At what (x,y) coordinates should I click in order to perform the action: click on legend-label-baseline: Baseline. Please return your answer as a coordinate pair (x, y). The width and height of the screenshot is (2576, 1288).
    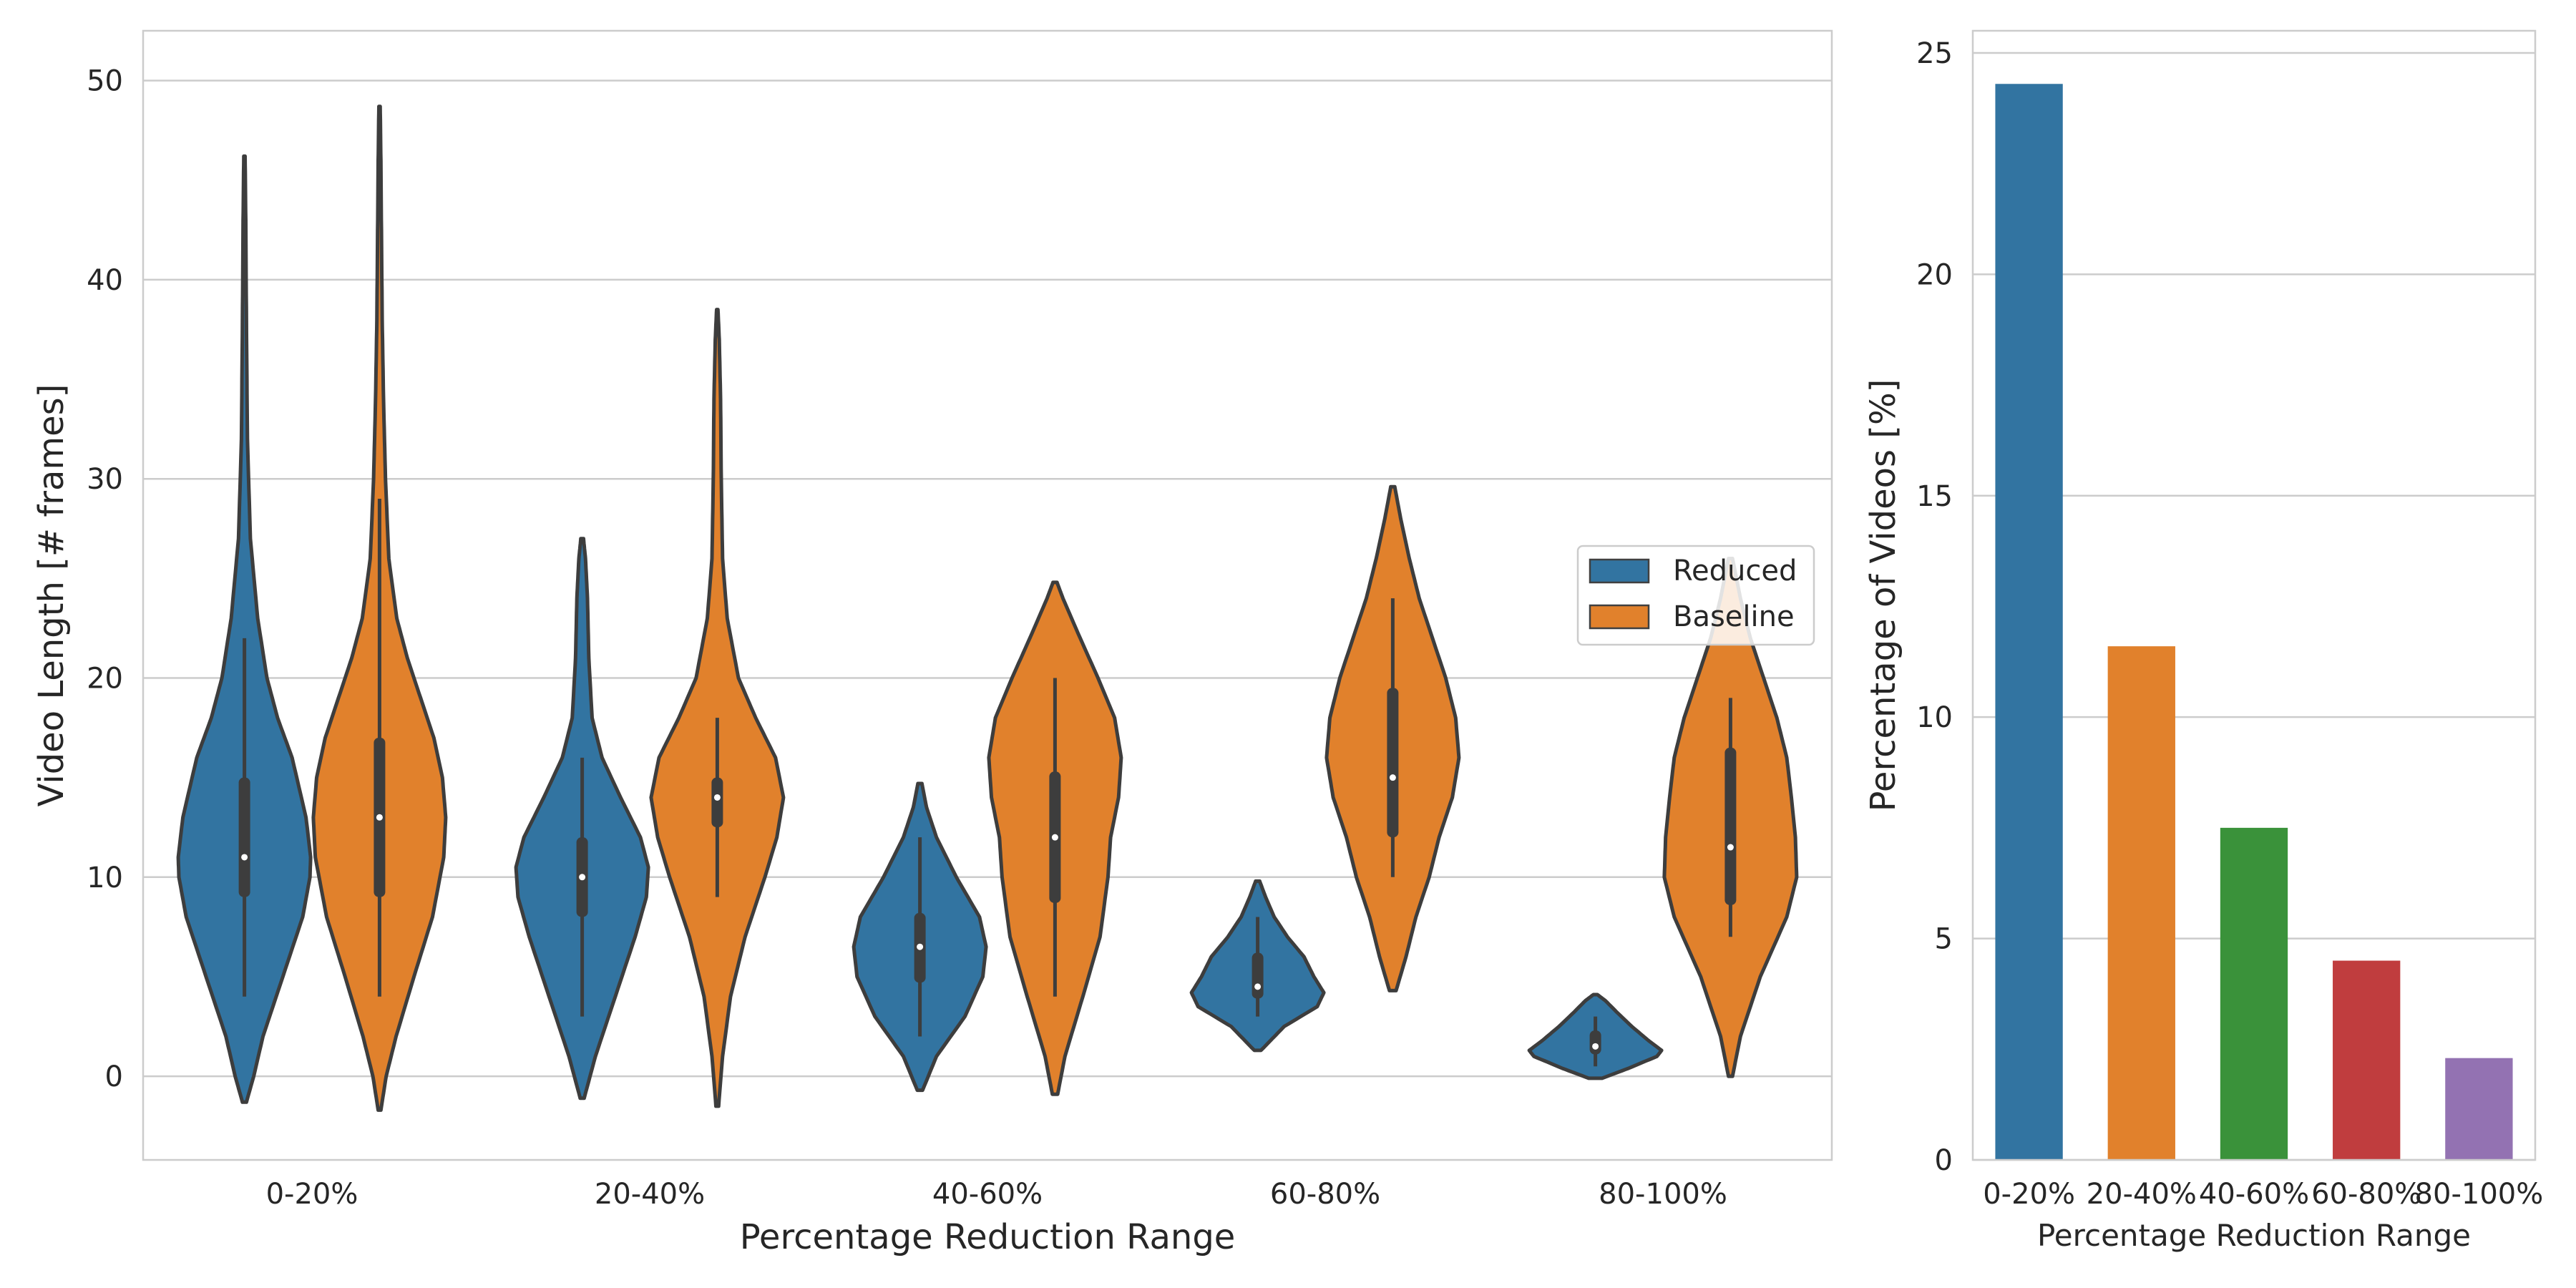
    Looking at the image, I should click on (1734, 616).